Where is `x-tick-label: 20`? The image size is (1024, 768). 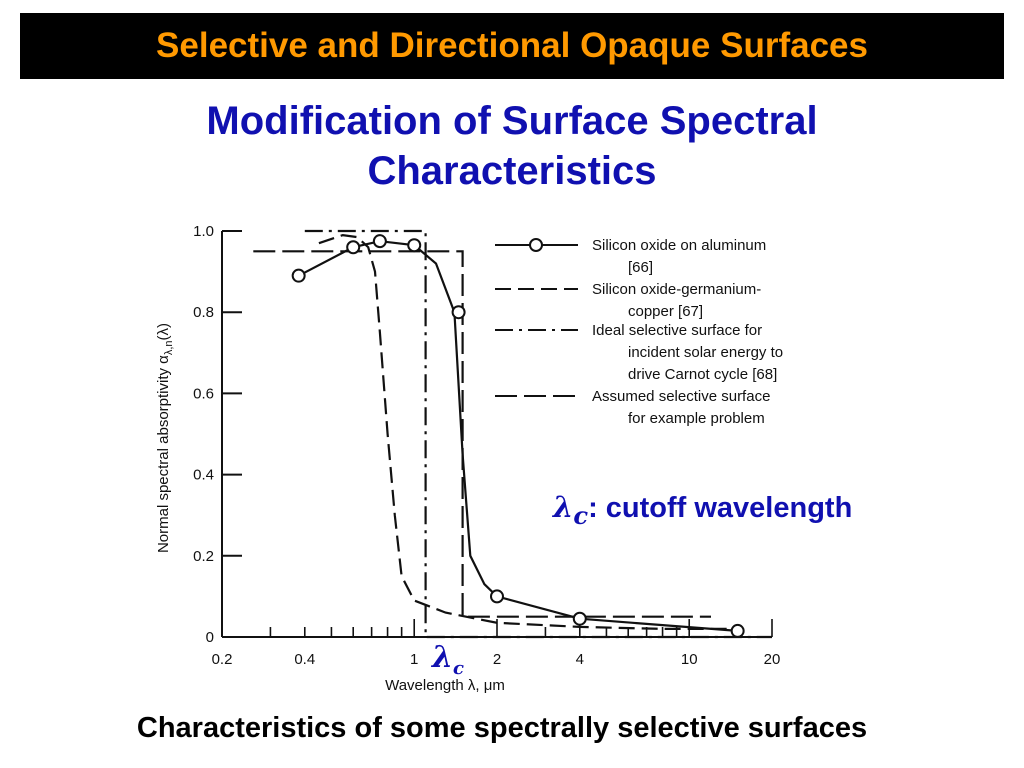 x-tick-label: 20 is located at coordinates (772, 659).